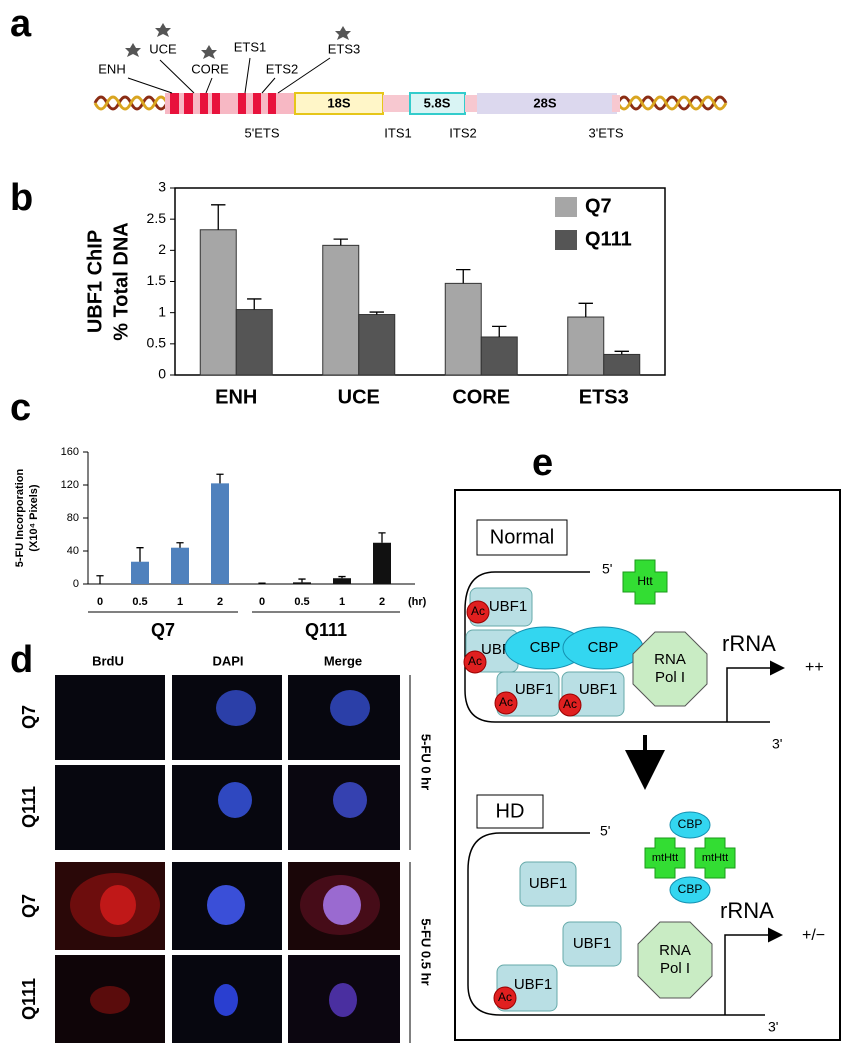 The width and height of the screenshot is (853, 1050). I want to click on state-title: HD, so click(510, 811).